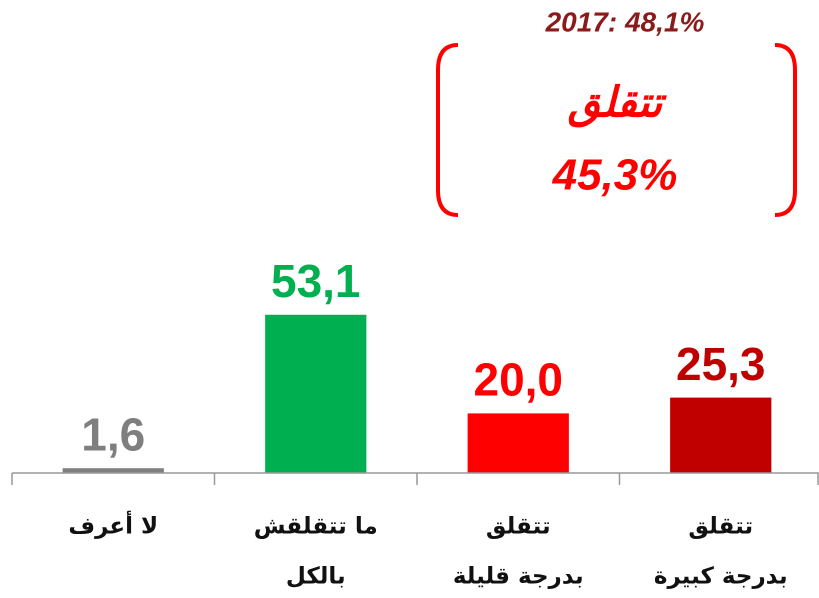  What do you see at coordinates (618, 103) in the screenshot?
I see `annotation-group-label: تتقلق` at bounding box center [618, 103].